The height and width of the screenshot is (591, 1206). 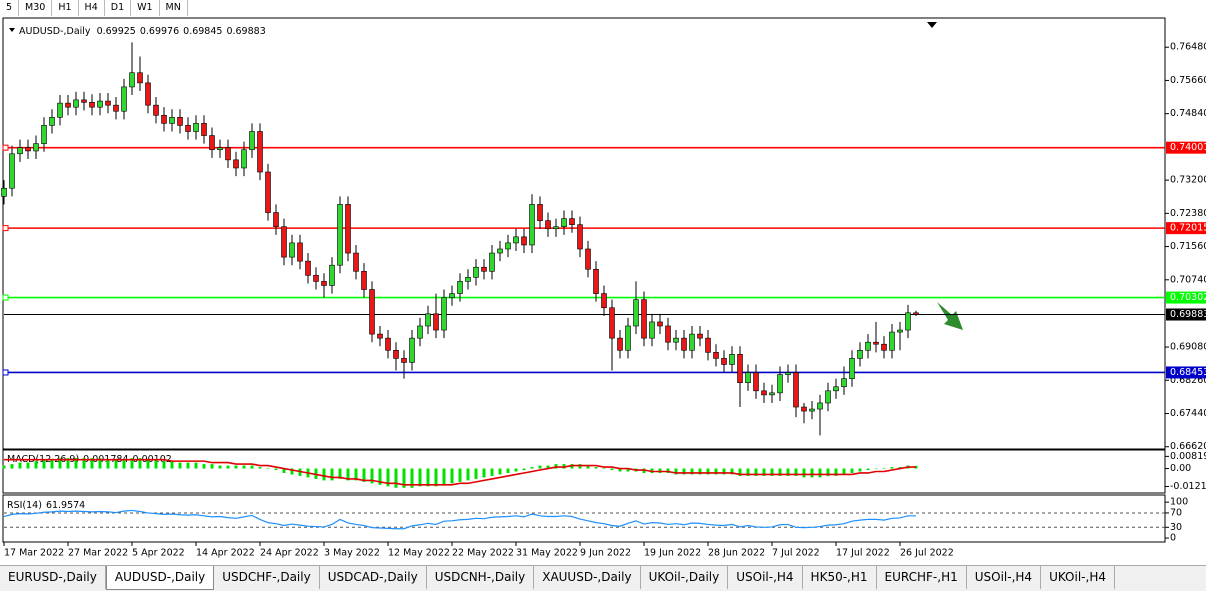 What do you see at coordinates (65, 8) in the screenshot?
I see `timeframe-button: H1` at bounding box center [65, 8].